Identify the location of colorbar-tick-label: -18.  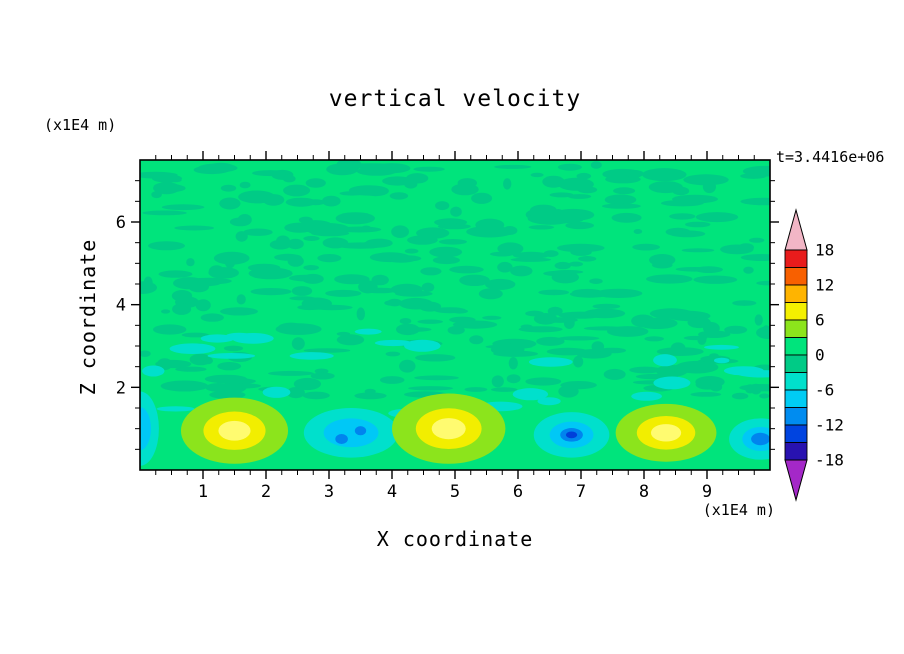
(829, 460).